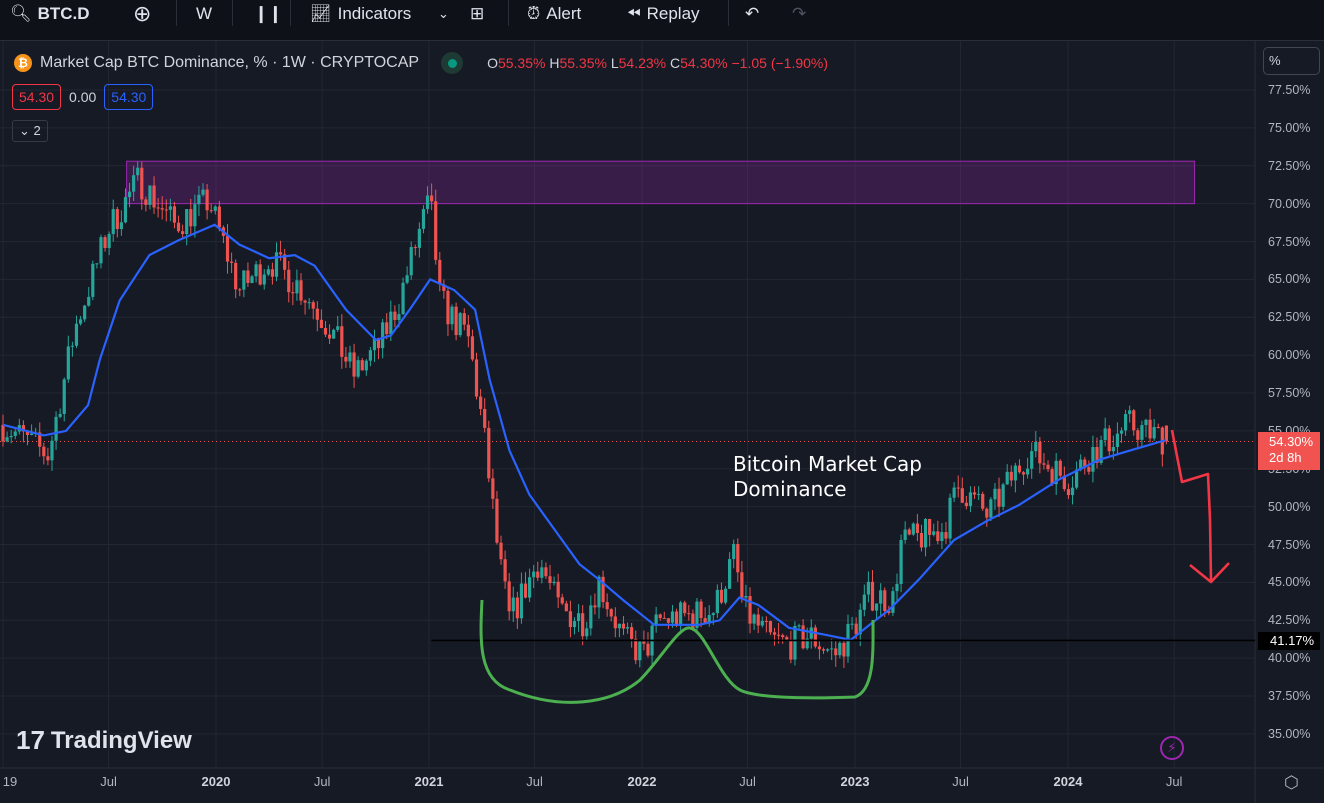 The width and height of the screenshot is (1324, 803). What do you see at coordinates (554, 14) in the screenshot?
I see `alert-button: ⏰︎ Alert` at bounding box center [554, 14].